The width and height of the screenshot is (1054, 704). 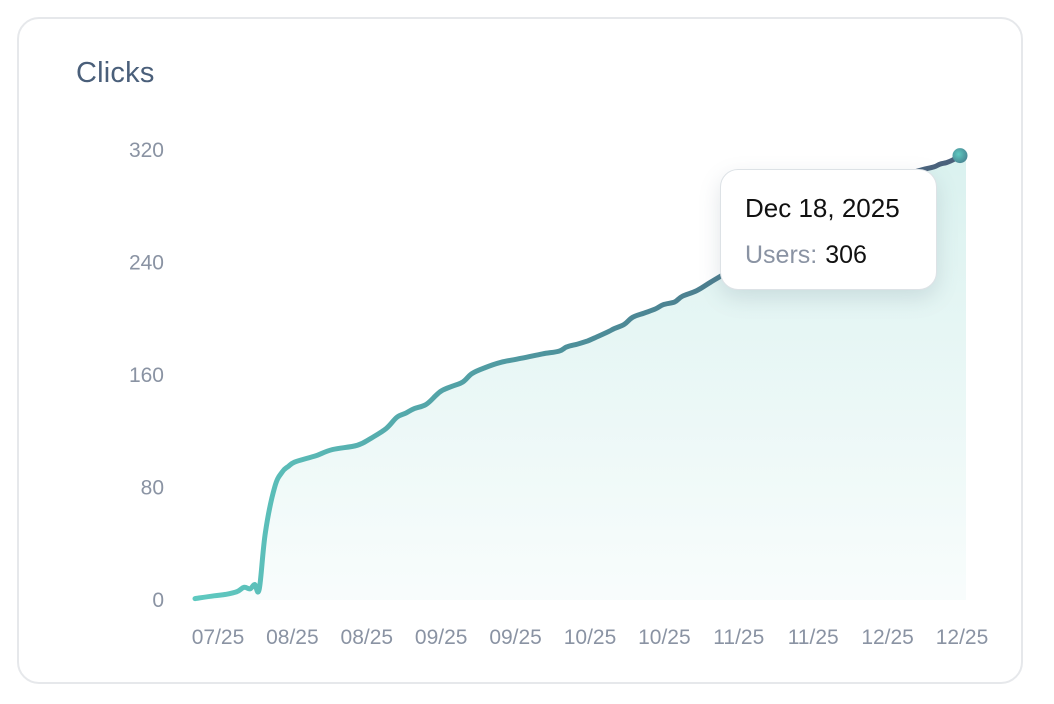 What do you see at coordinates (846, 255) in the screenshot?
I see `tooltip-value: 306` at bounding box center [846, 255].